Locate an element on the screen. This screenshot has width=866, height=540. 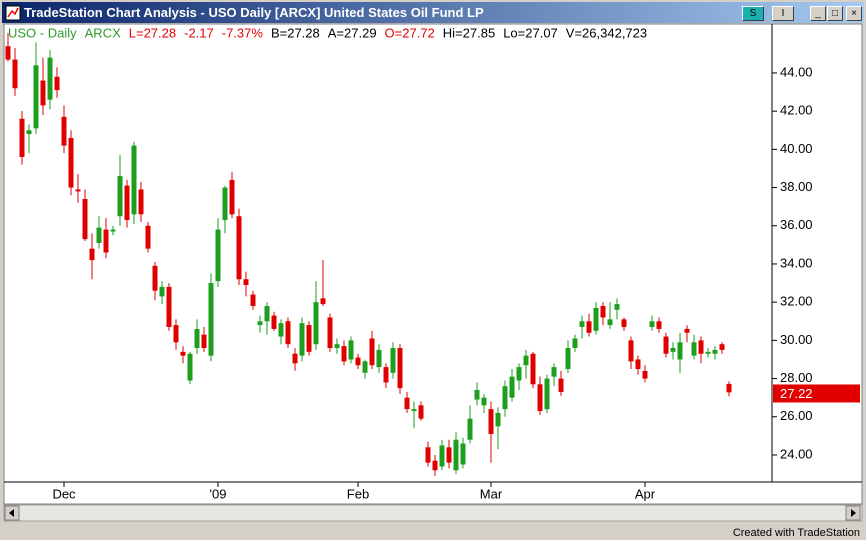
y-tick-label: 26.00 is located at coordinates (796, 415).